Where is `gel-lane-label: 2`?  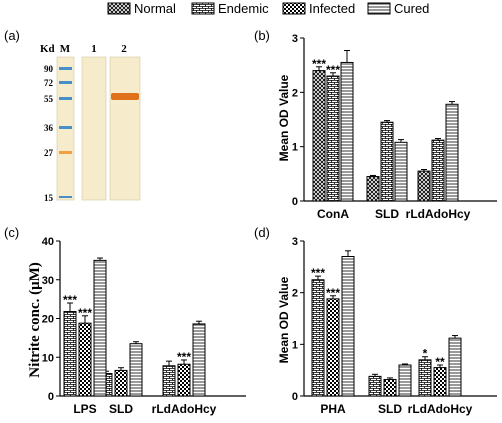
gel-lane-label: 2 is located at coordinates (124, 49).